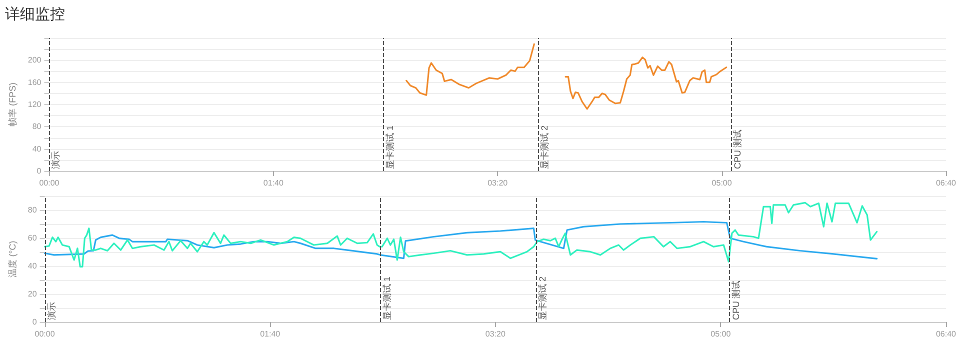 Image resolution: width=980 pixels, height=341 pixels. What do you see at coordinates (13, 259) in the screenshot?
I see `y-axis-title: 温度 (°C)` at bounding box center [13, 259].